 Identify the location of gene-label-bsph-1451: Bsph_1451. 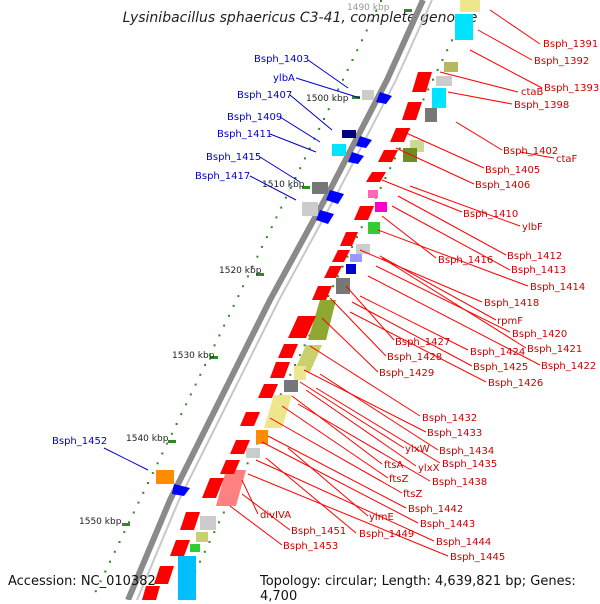
(318, 531).